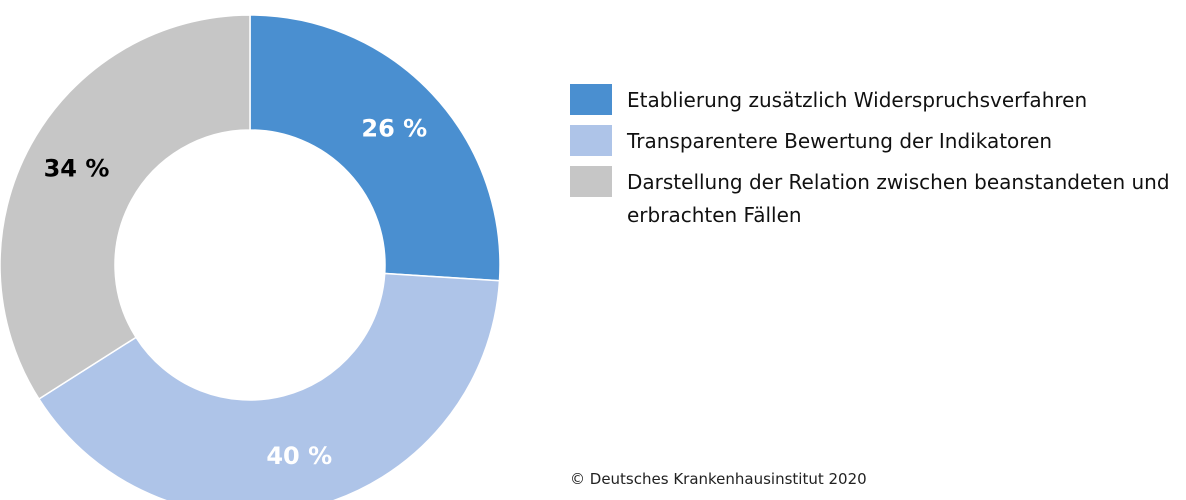 The width and height of the screenshot is (1186, 500). What do you see at coordinates (718, 479) in the screenshot?
I see `source: © Deutsches Krankenhausinstitut 2020` at bounding box center [718, 479].